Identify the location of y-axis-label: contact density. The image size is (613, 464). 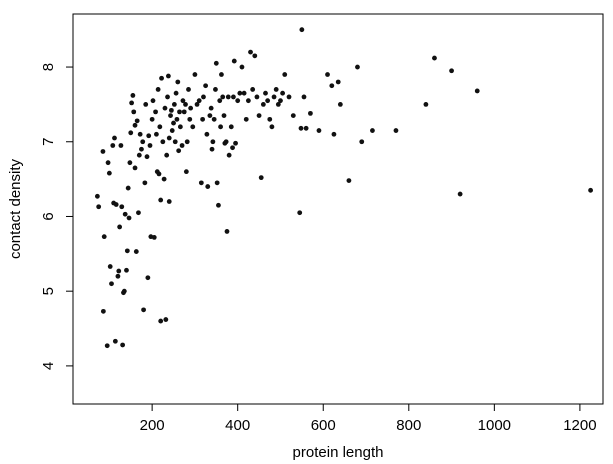
(15, 208).